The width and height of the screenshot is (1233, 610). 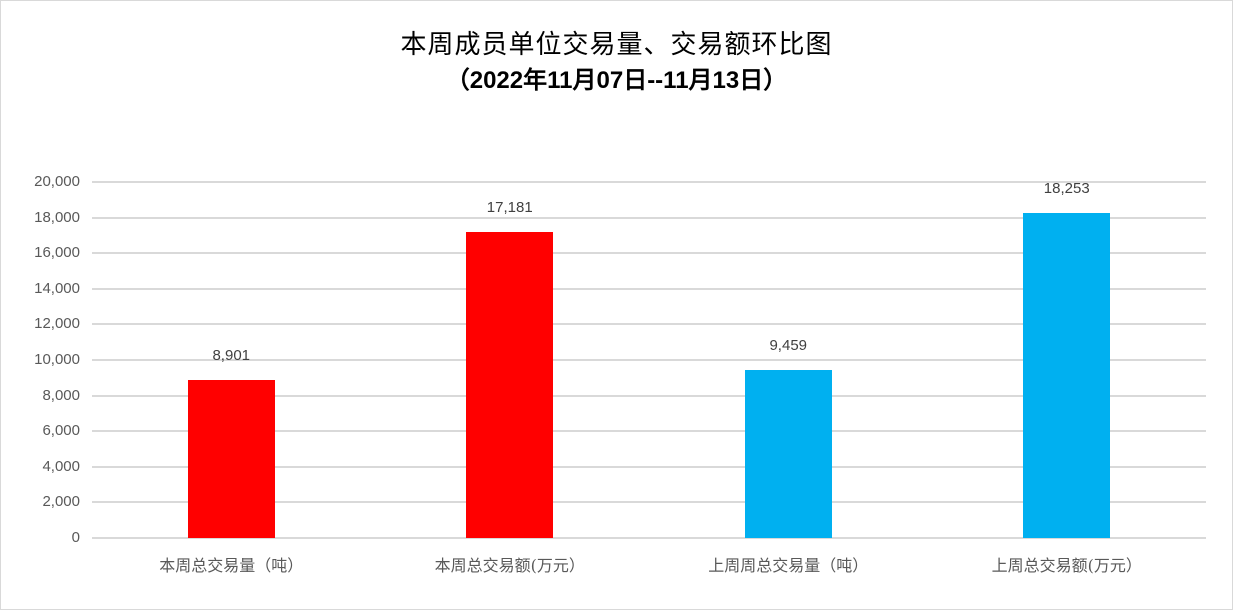 I want to click on data-label: 8,901, so click(x=231, y=355).